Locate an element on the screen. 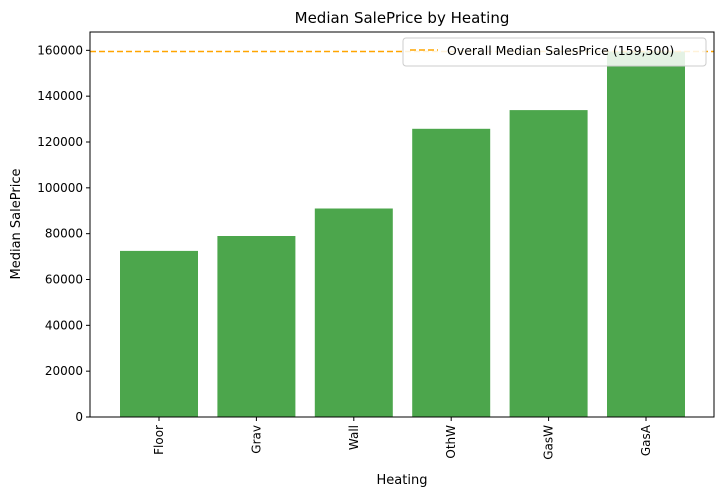 The image size is (722, 496). bar-floor is located at coordinates (159, 333).